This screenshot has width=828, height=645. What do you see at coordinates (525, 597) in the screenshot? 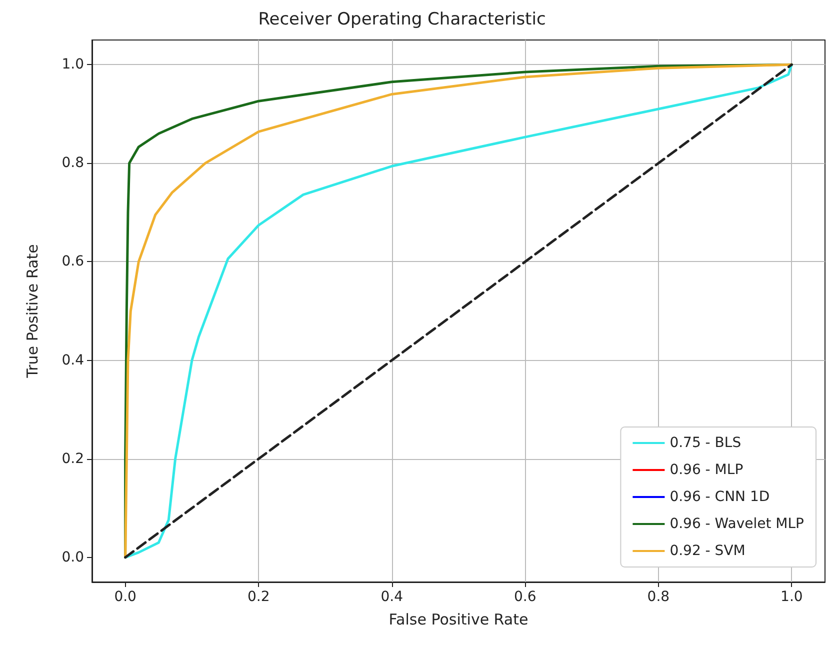
I see `x-tick-label: 0.6` at bounding box center [525, 597].